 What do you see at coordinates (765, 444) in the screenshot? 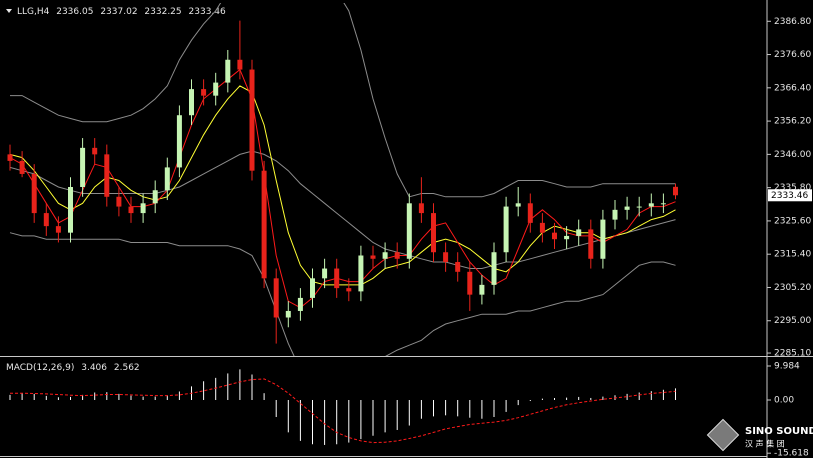
I see `logo-subtitle: 汉 声 集 团` at bounding box center [765, 444].